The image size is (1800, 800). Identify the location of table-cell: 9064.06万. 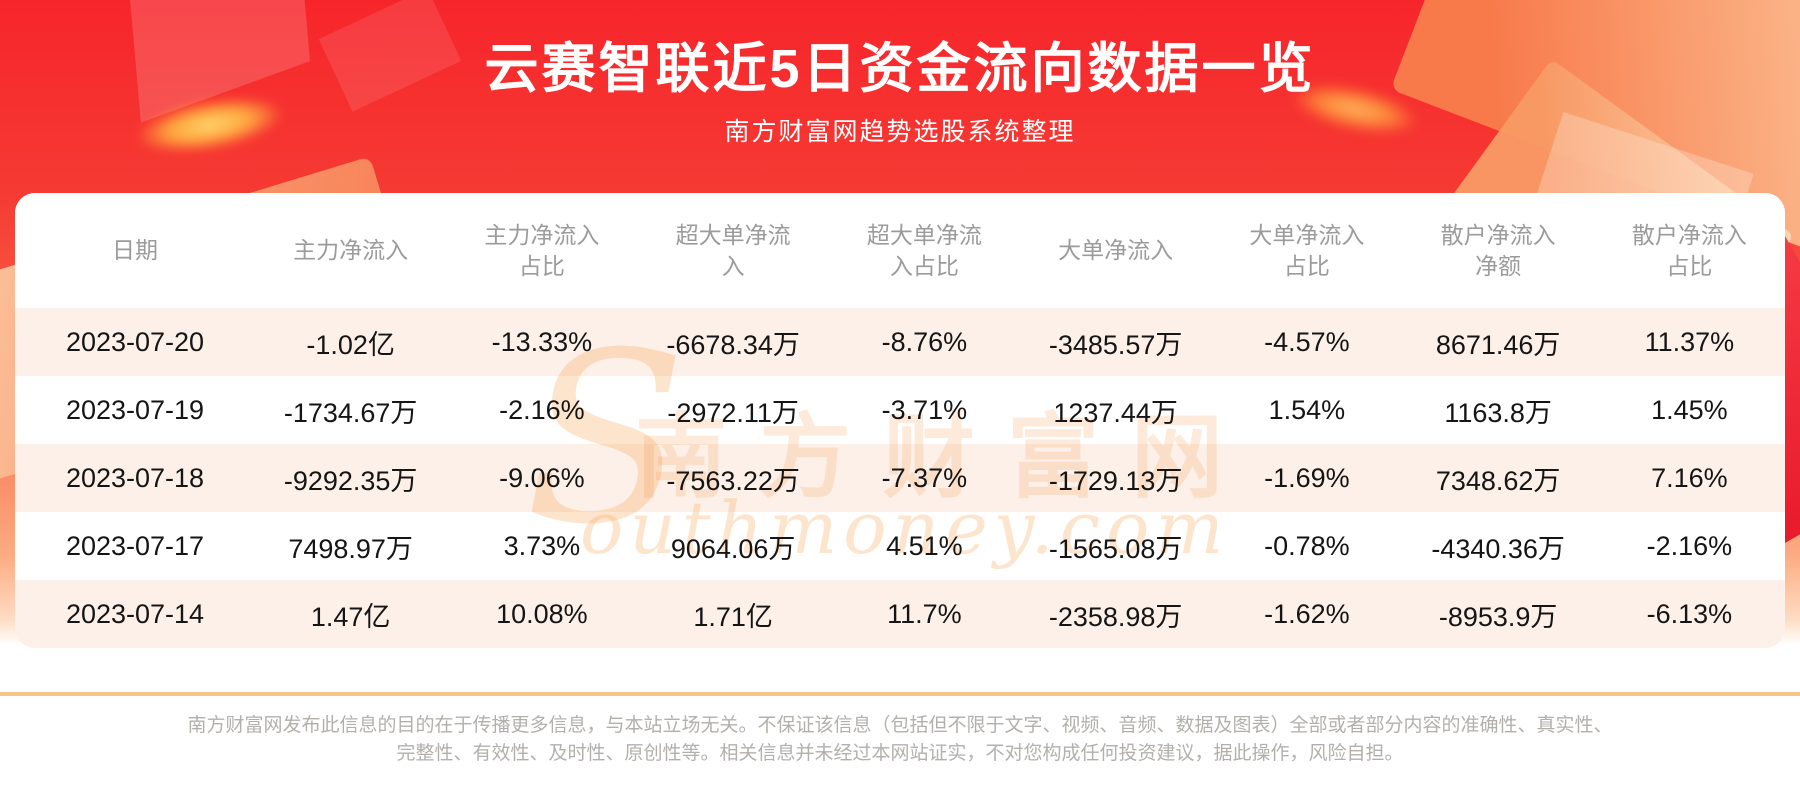
(733, 548).